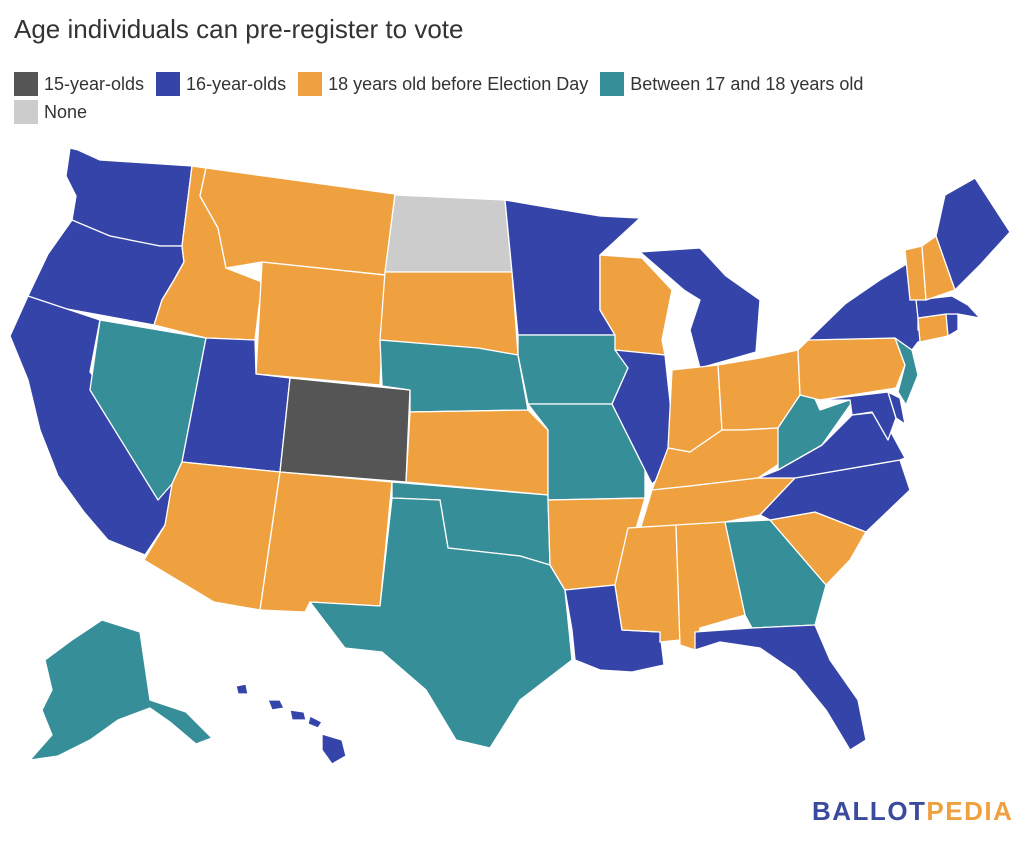 The height and width of the screenshot is (846, 1024). What do you see at coordinates (831, 445) in the screenshot?
I see `state-VA` at bounding box center [831, 445].